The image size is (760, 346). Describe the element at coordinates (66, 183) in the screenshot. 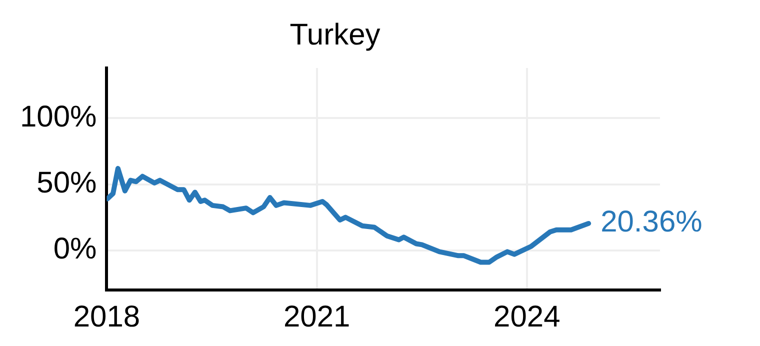

I see `y-tick-label: 50%` at that location.